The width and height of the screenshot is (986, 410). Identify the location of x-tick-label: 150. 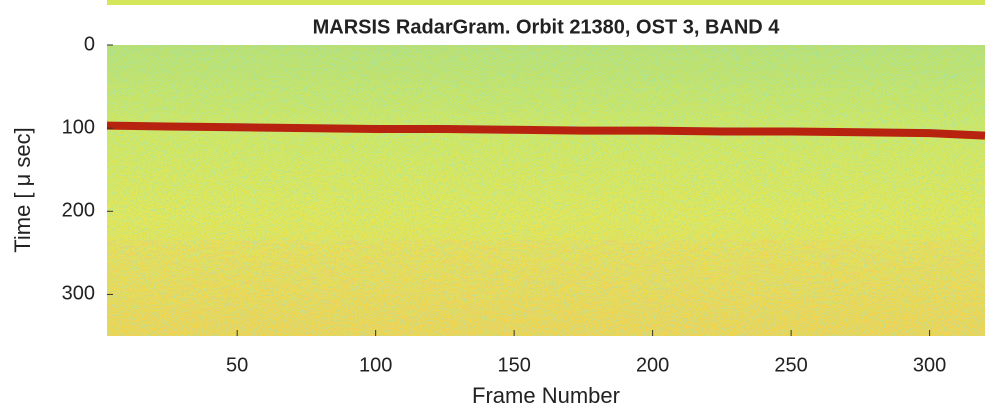
(513, 365).